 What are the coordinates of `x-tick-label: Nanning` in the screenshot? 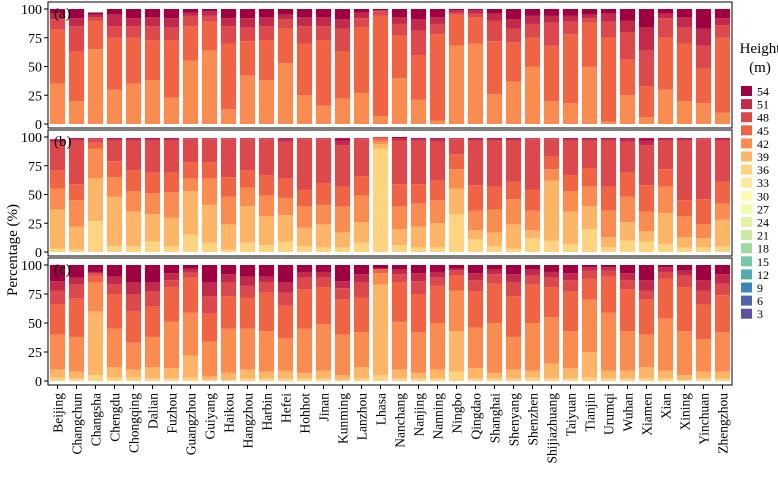 It's located at (438, 416).